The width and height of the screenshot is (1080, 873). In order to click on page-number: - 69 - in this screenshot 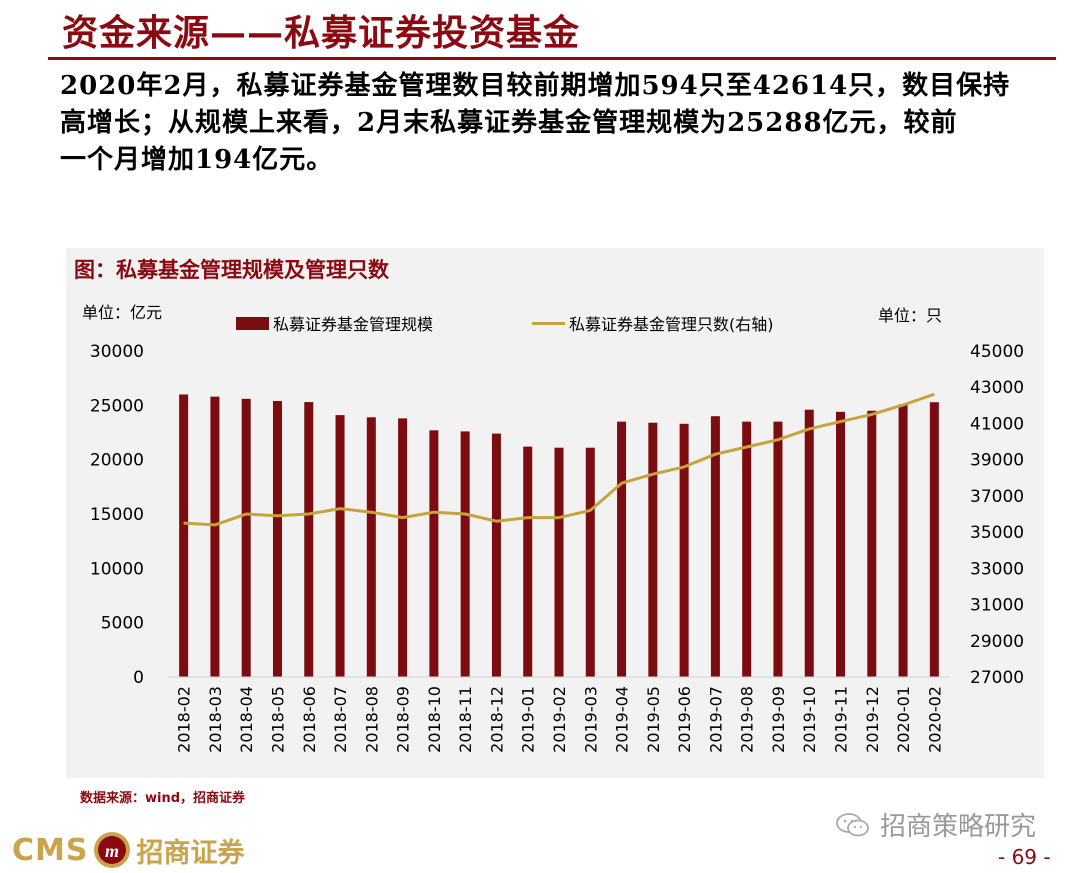, I will do `click(1024, 857)`.